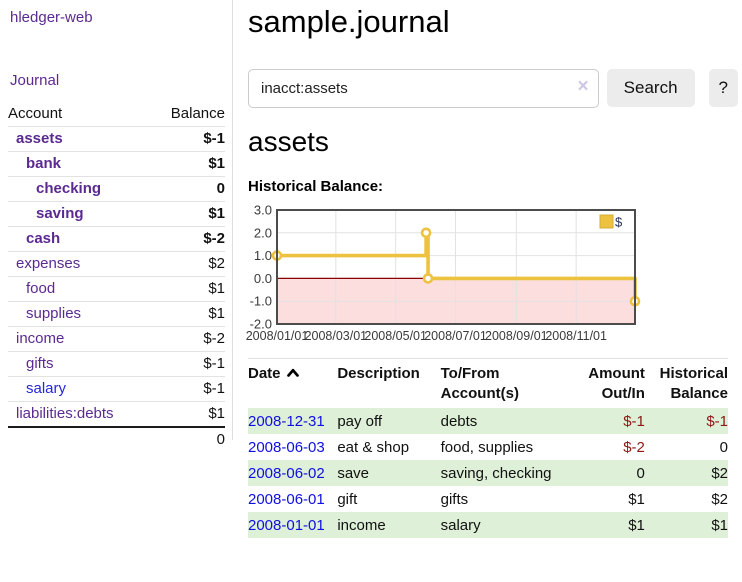 Image resolution: width=742 pixels, height=582 pixels. What do you see at coordinates (488, 525) in the screenshot?
I see `transaction-row: 2008-01-01 income salary $1 $1` at bounding box center [488, 525].